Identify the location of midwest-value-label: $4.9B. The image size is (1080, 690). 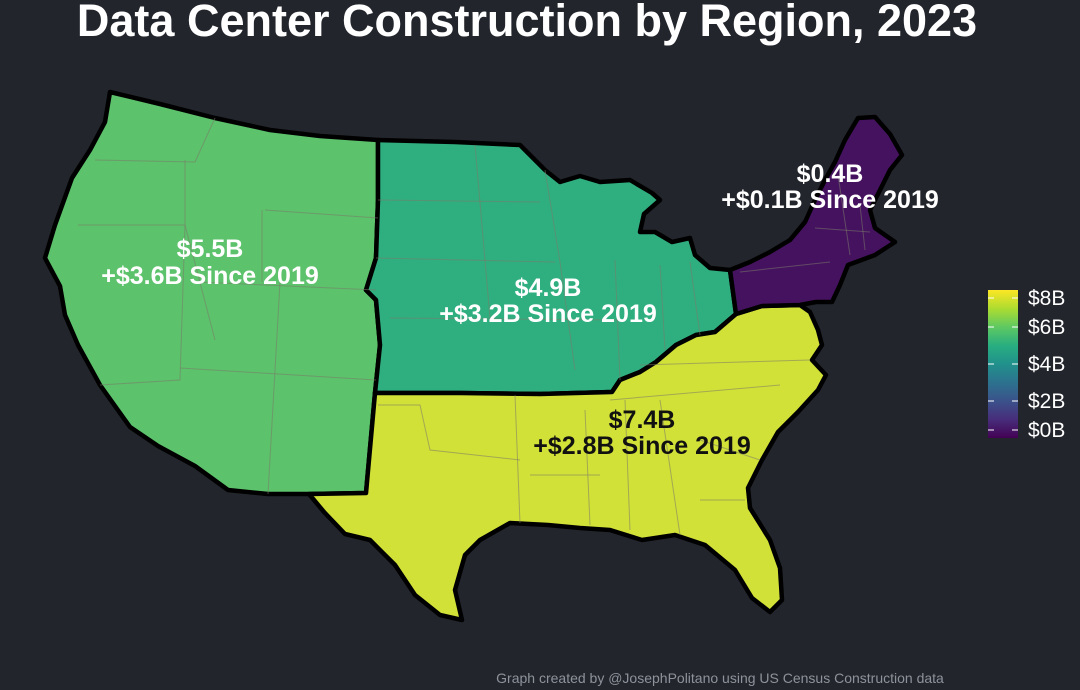
(548, 288).